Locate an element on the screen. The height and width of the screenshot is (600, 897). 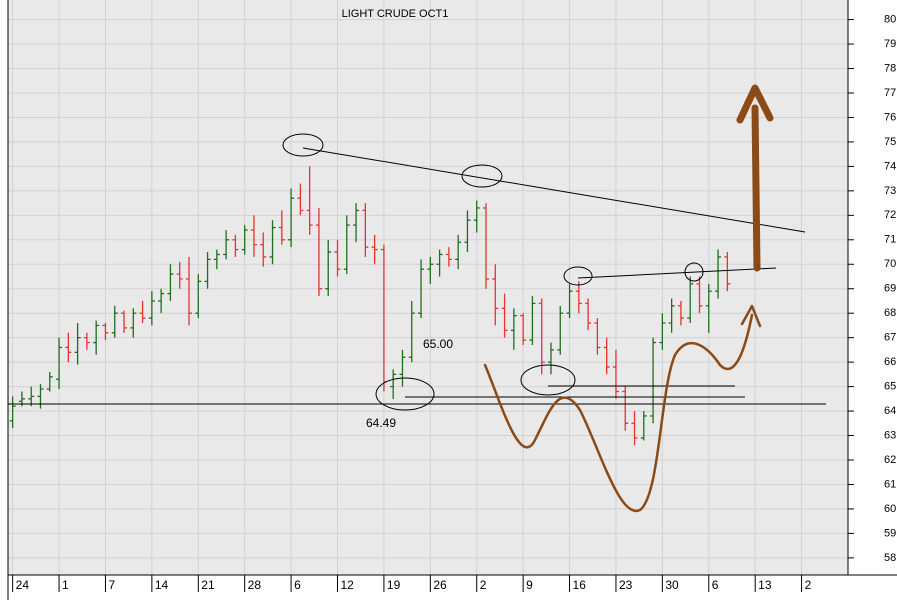
big-arrow is located at coordinates (756, 188).